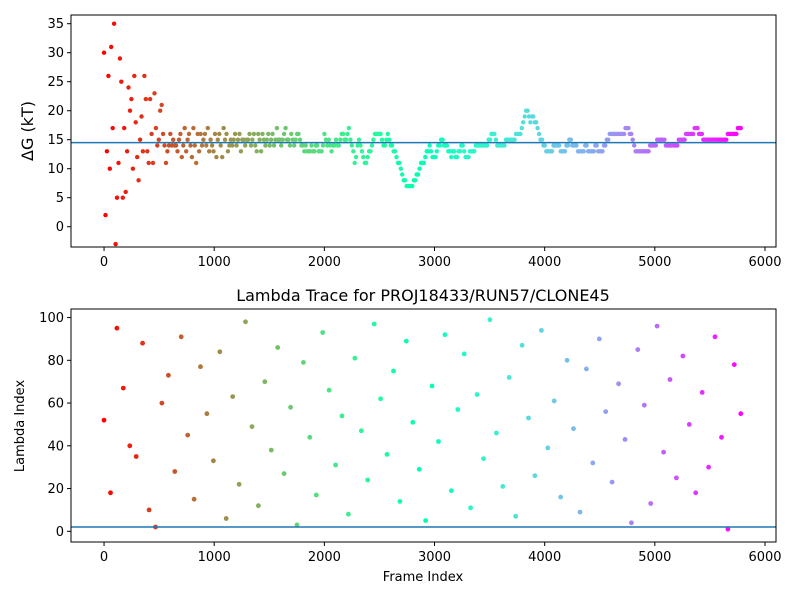 This screenshot has height=600, width=800. What do you see at coordinates (434, 557) in the screenshot?
I see `x-tick-label: 3000` at bounding box center [434, 557].